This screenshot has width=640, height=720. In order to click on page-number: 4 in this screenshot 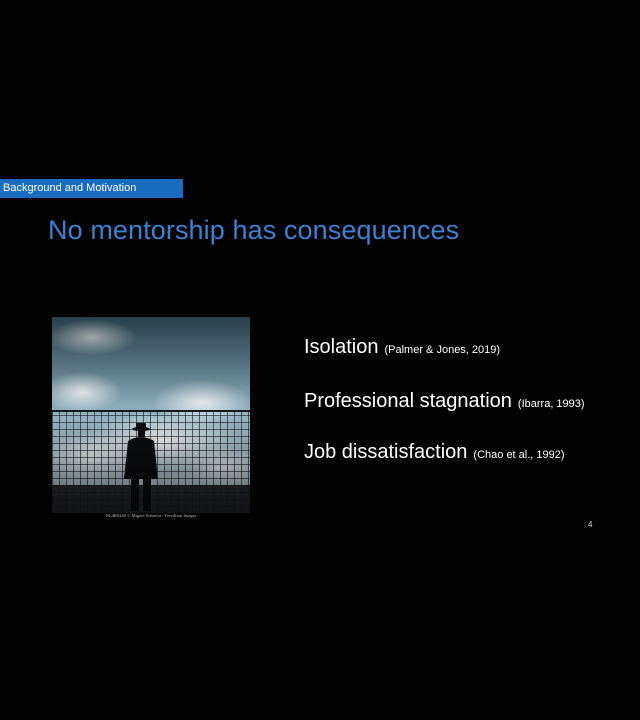, I will do `click(590, 524)`.